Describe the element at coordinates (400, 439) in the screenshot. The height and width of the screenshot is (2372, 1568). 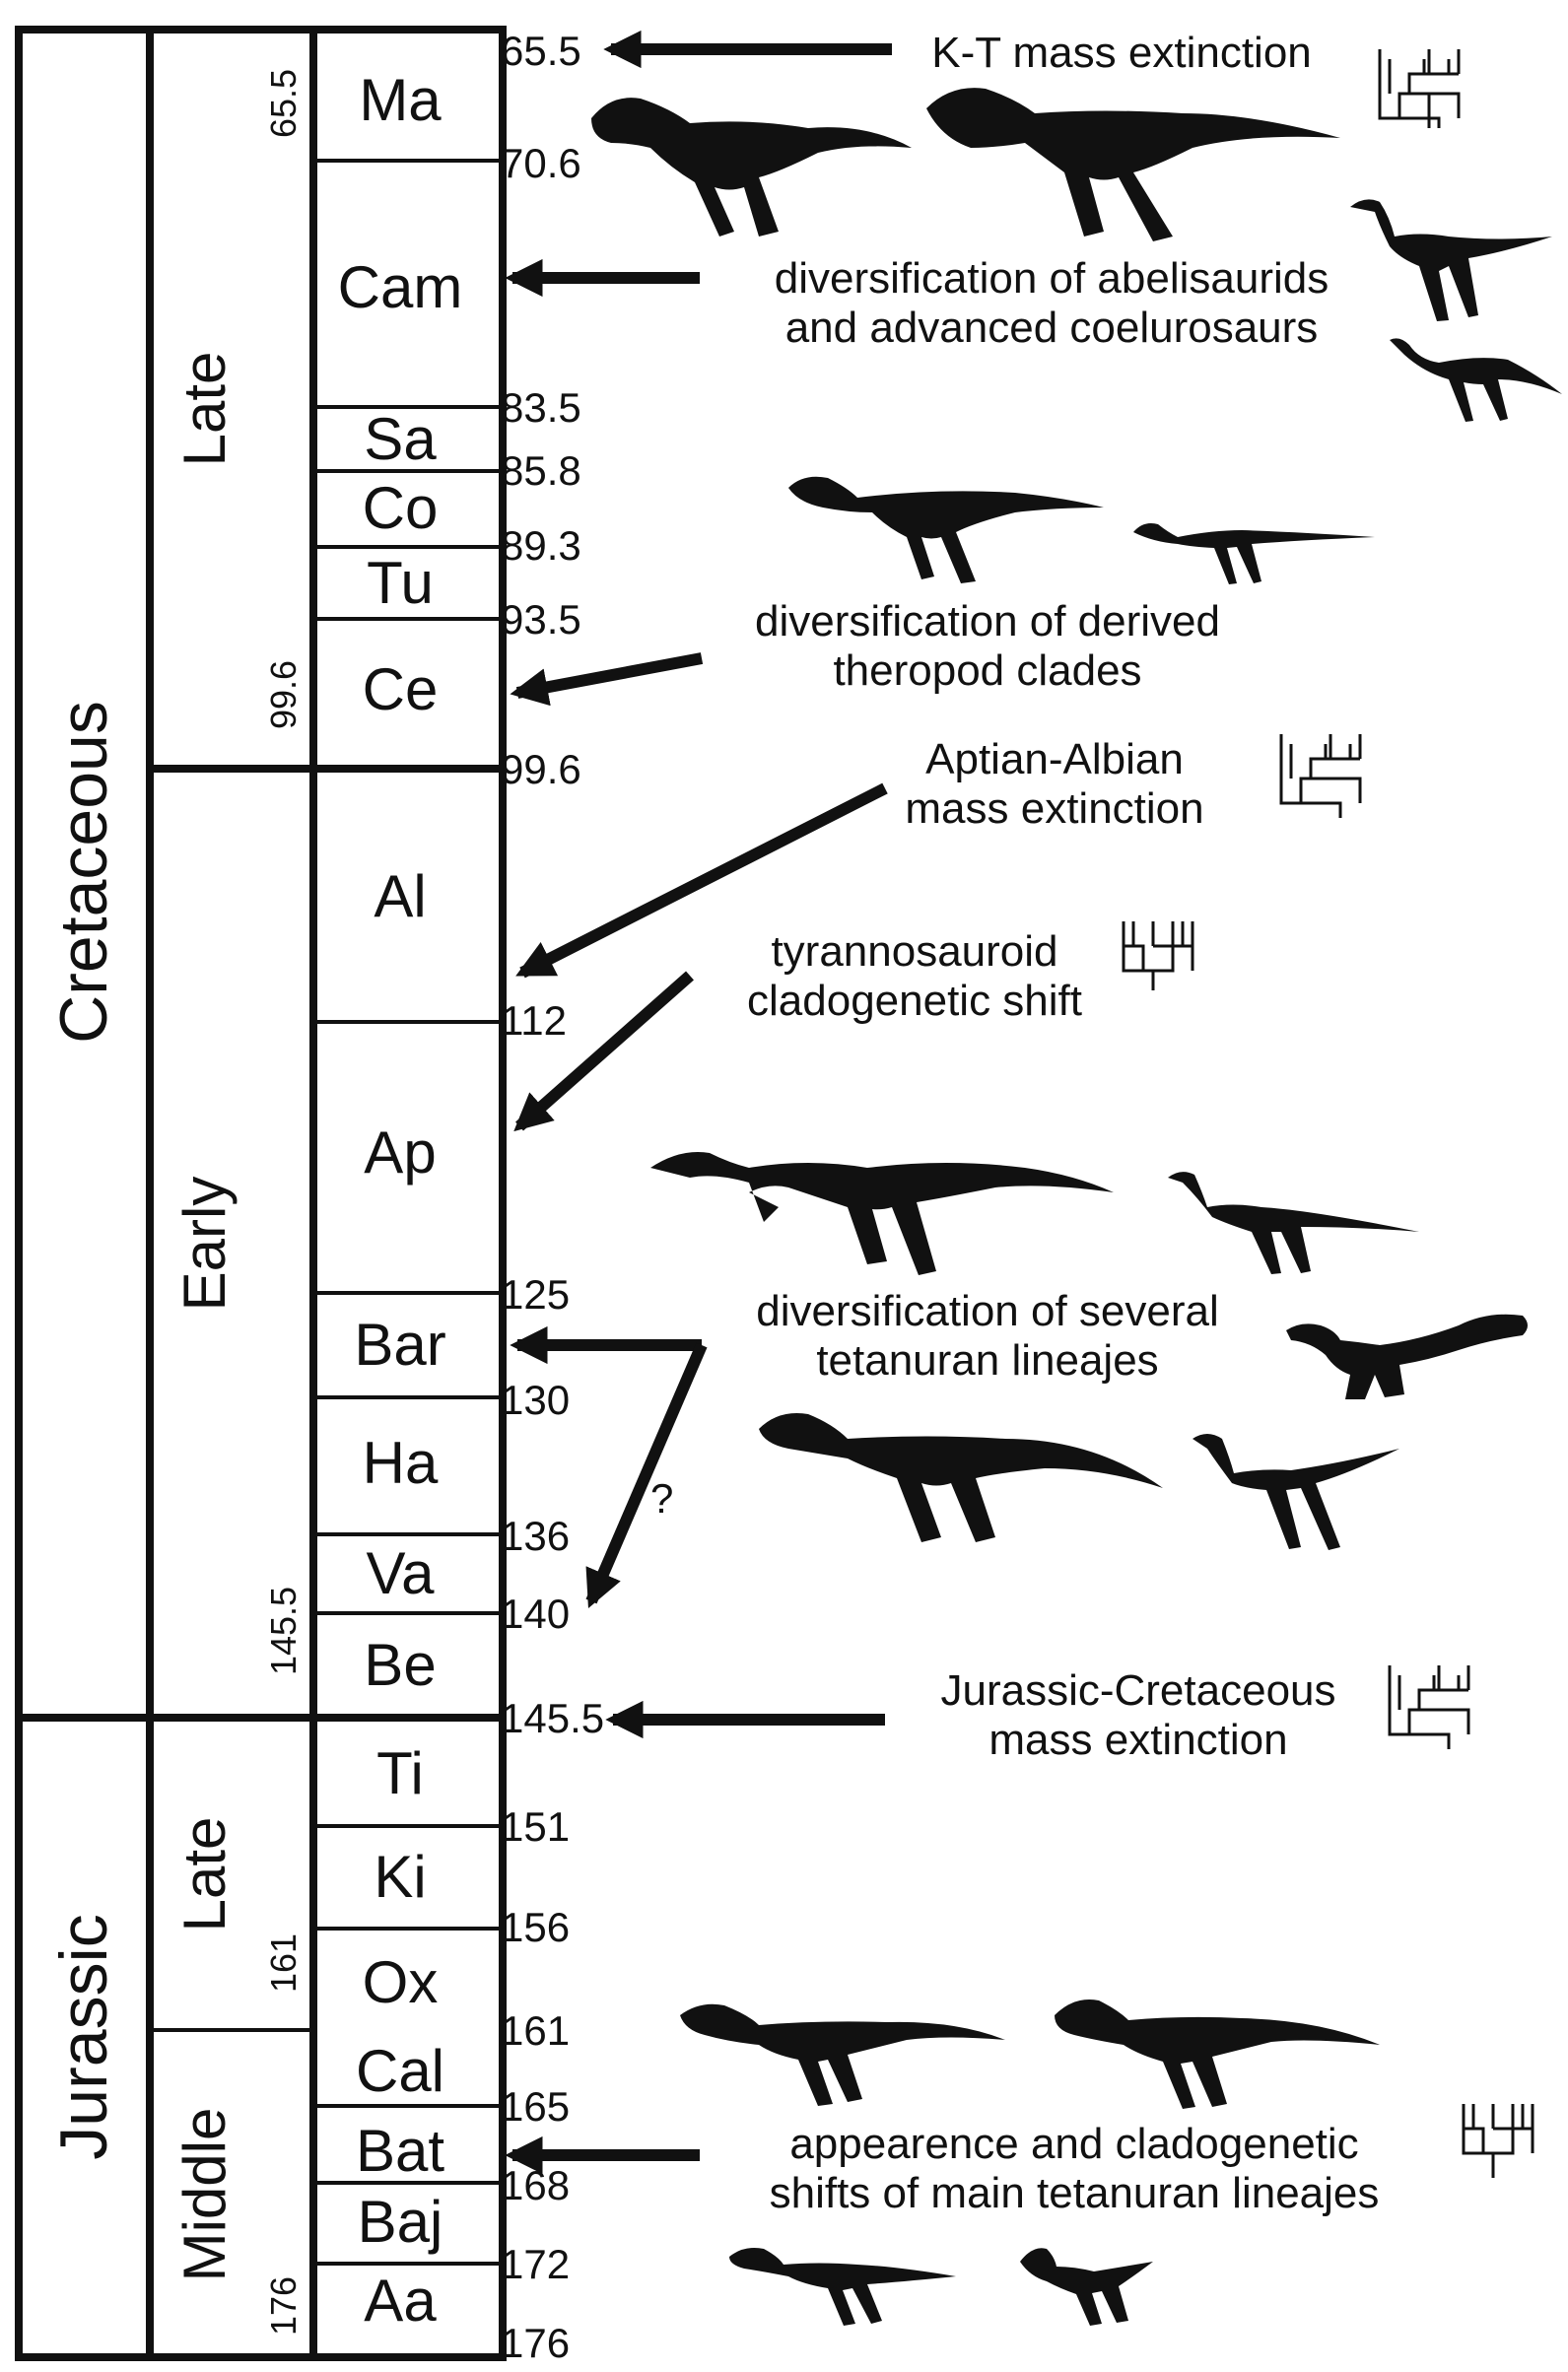
I see `stage-label: Sa` at that location.